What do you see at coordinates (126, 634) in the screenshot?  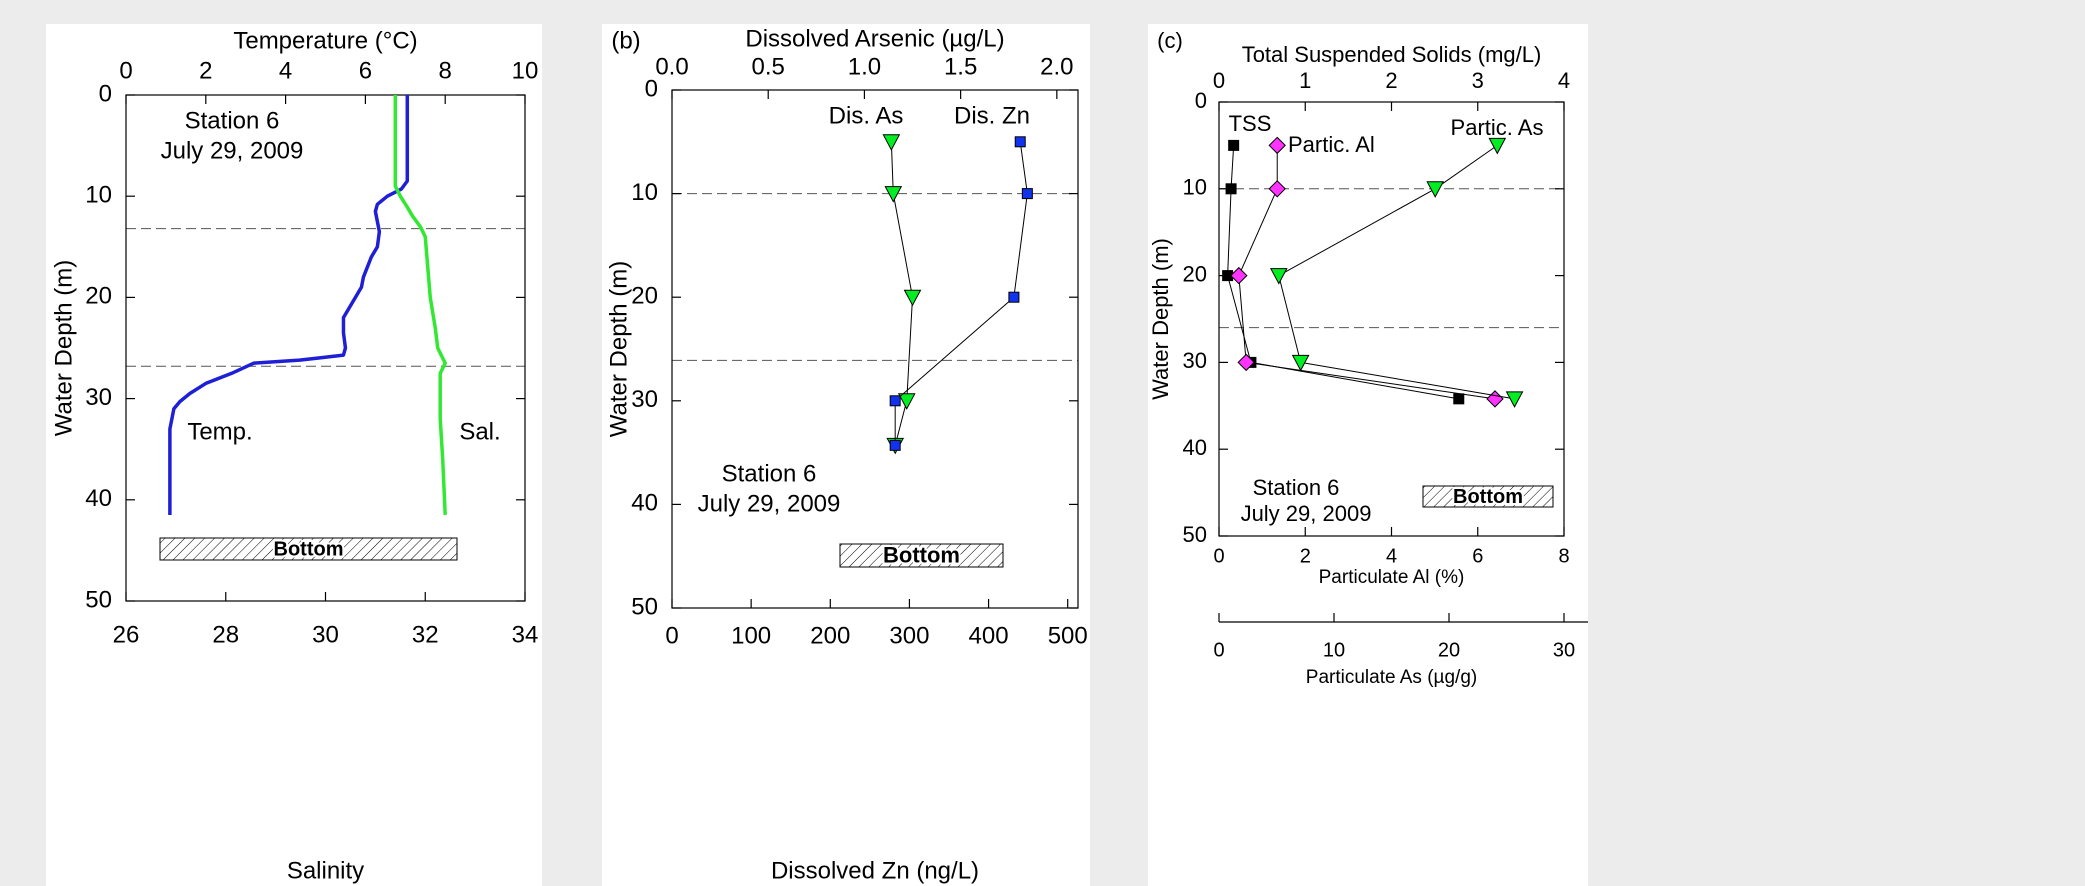 I see `x-tick-label: 26` at bounding box center [126, 634].